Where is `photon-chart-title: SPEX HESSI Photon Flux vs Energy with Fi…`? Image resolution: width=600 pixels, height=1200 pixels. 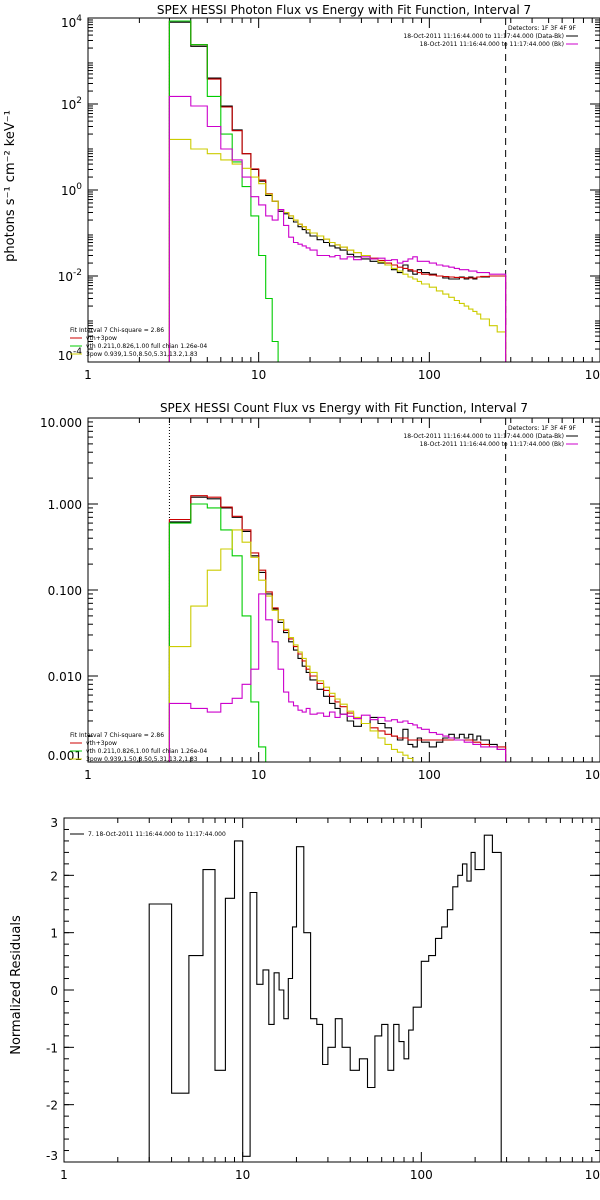 photon-chart-title: SPEX HESSI Photon Flux vs Energy with Fi… is located at coordinates (344, 10).